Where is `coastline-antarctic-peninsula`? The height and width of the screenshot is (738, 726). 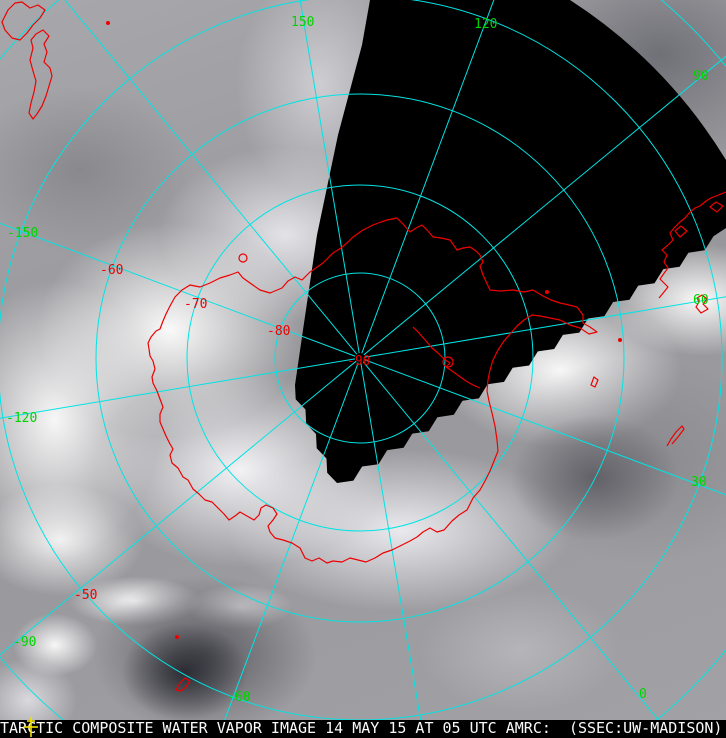
coastline-antarctic-peninsula is located at coordinates (692, 245).